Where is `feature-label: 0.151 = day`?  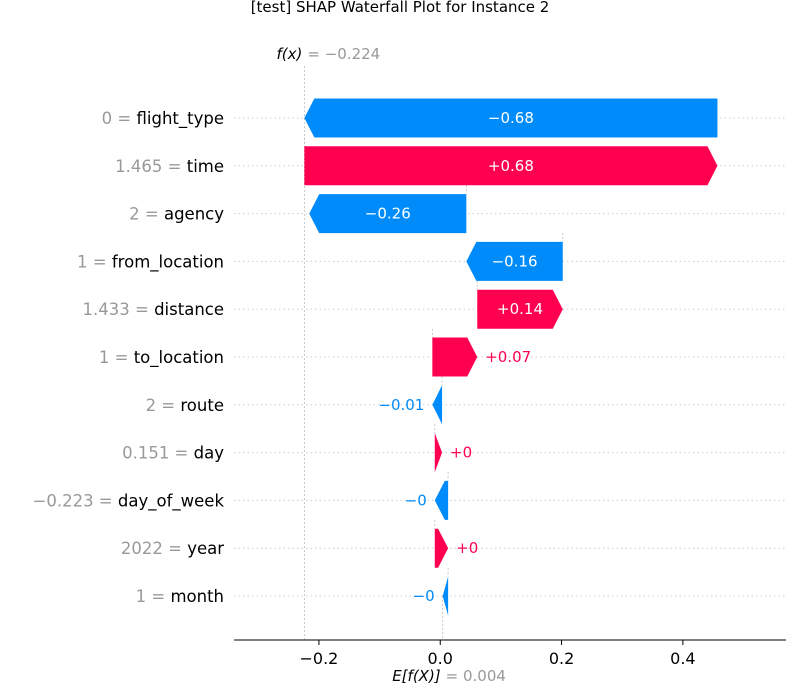 feature-label: 0.151 = day is located at coordinates (173, 453).